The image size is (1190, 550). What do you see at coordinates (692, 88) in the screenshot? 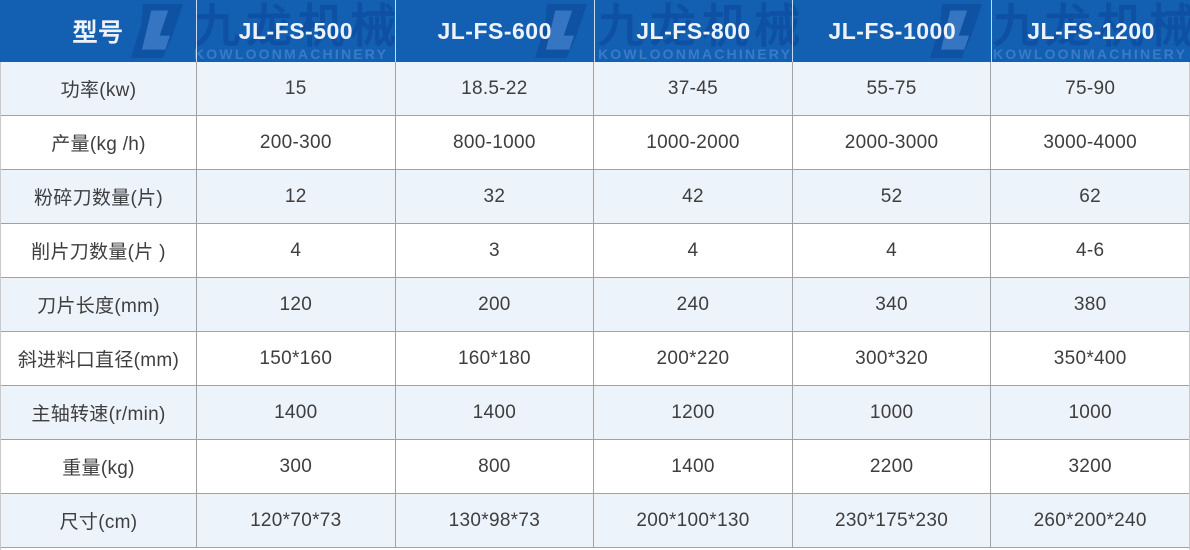
I see `spec-cell: 37-45` at bounding box center [692, 88].